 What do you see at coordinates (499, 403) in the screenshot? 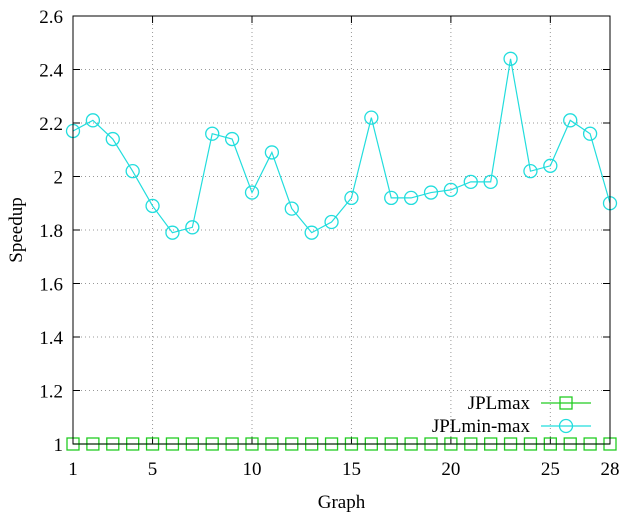
I see `legend-label: JPLmax` at bounding box center [499, 403].